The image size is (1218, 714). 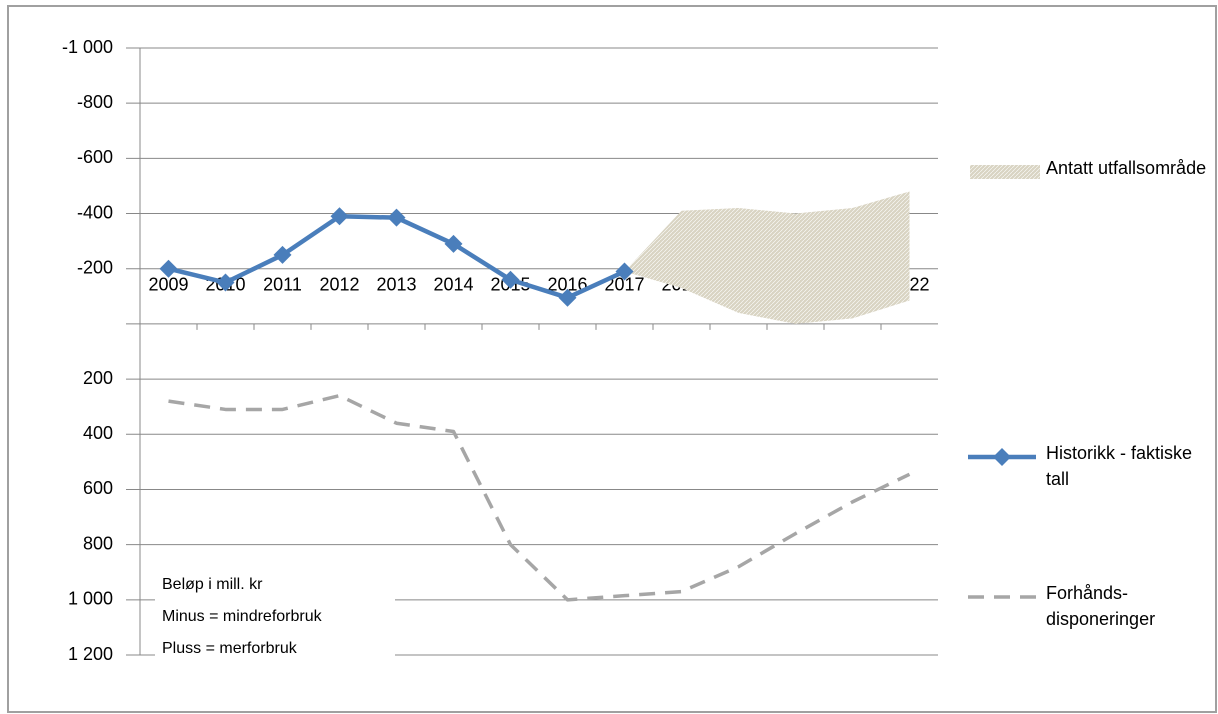 What do you see at coordinates (1126, 168) in the screenshot?
I see `legend-label: Antatt utfallsområde` at bounding box center [1126, 168].